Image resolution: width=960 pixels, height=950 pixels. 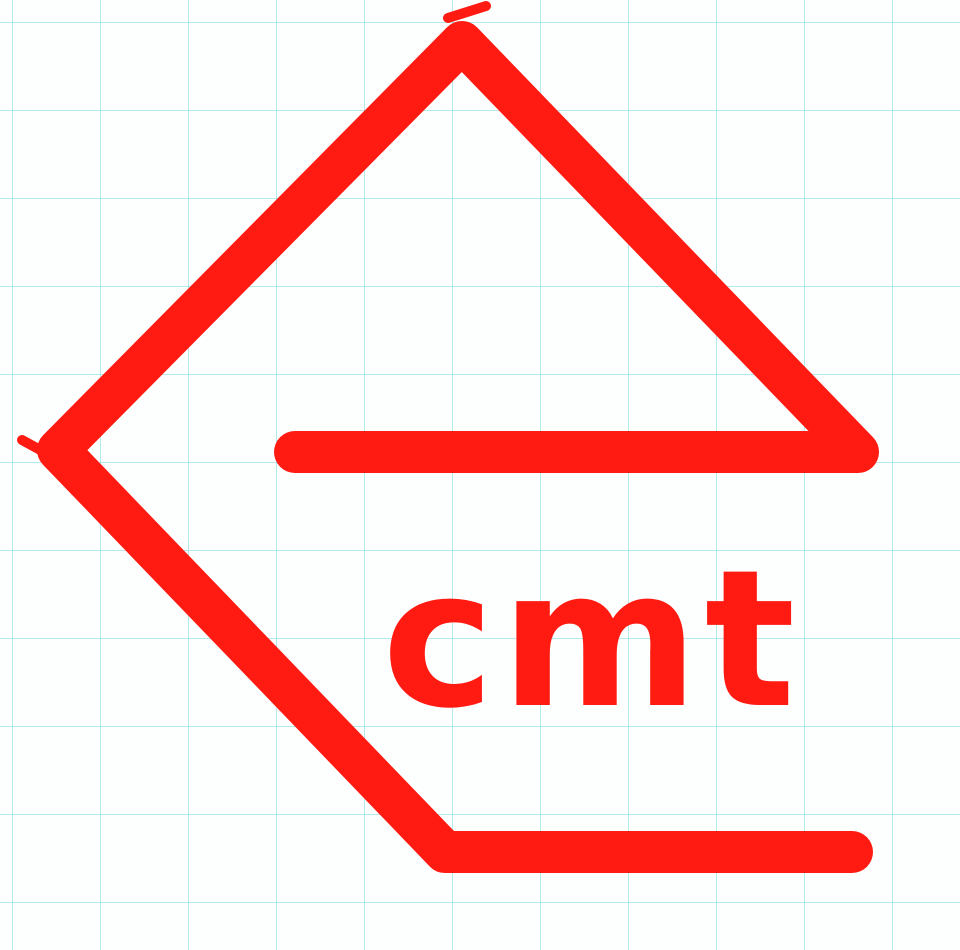 I want to click on roof-tip-mark, so click(x=467, y=12).